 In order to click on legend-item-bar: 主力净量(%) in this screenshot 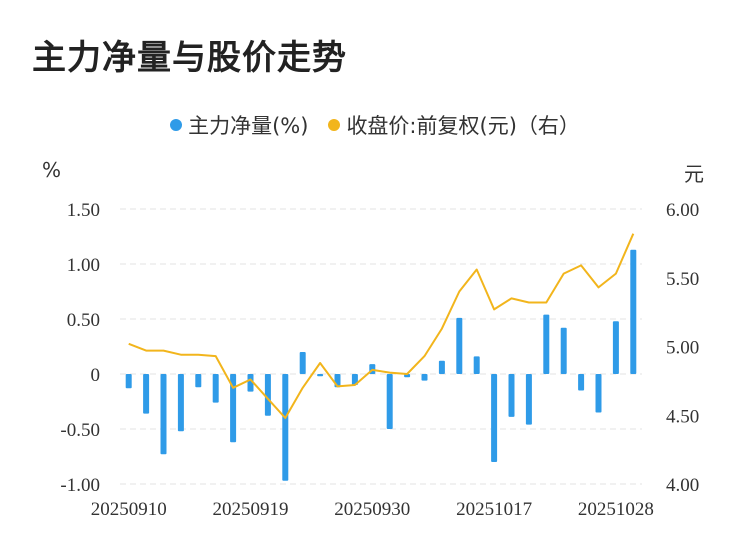, I will do `click(239, 125)`.